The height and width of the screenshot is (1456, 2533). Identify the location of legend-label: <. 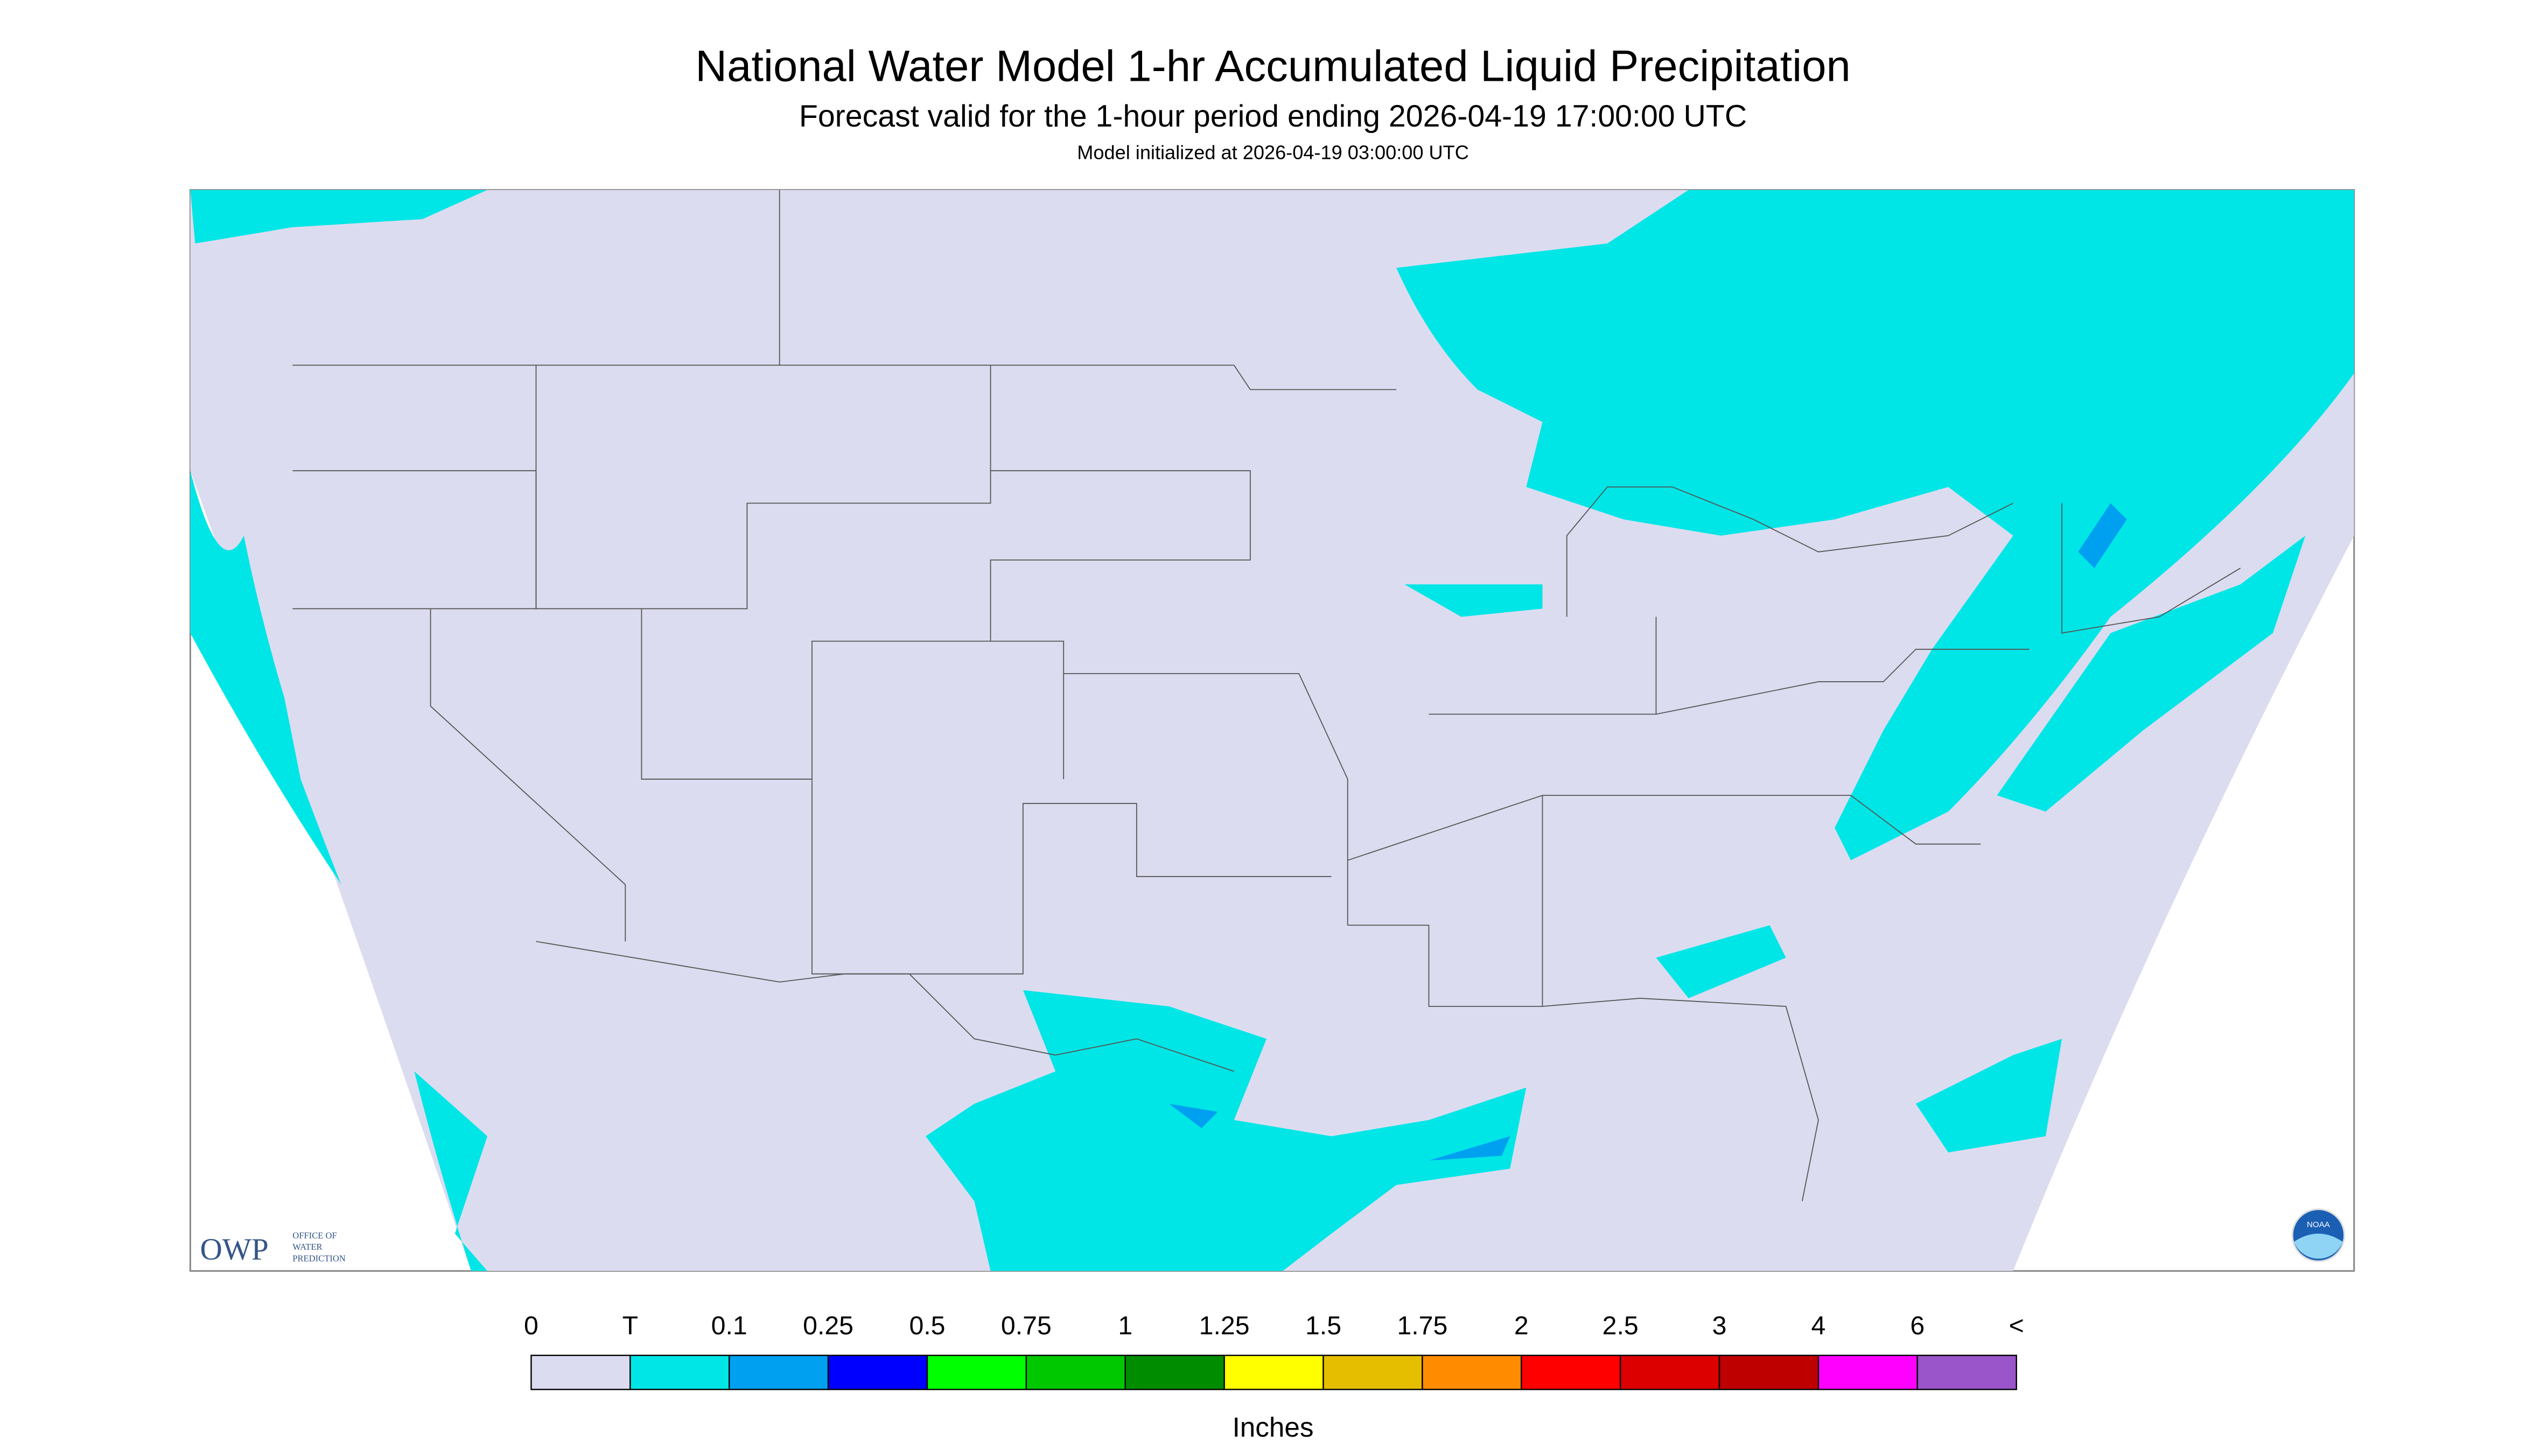
(2016, 1325).